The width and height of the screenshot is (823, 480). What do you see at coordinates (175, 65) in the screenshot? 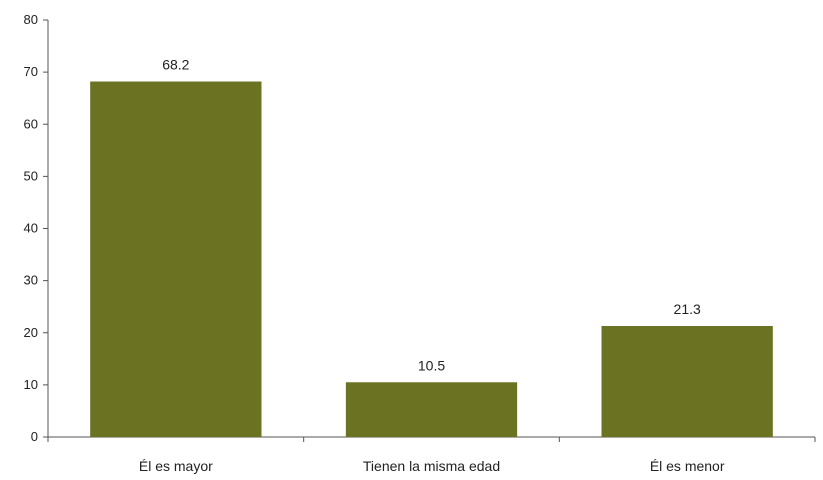
I see `bar-value-label: 68.2` at bounding box center [175, 65].